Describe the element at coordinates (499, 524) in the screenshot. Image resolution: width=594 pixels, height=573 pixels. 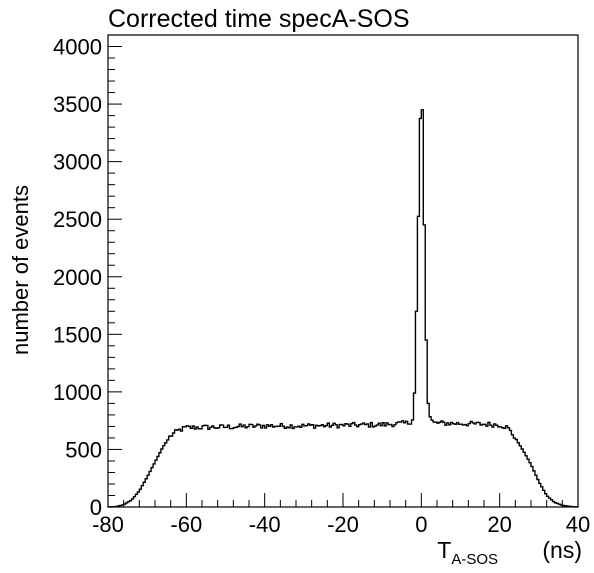
I see `x-tick-label: 20` at that location.